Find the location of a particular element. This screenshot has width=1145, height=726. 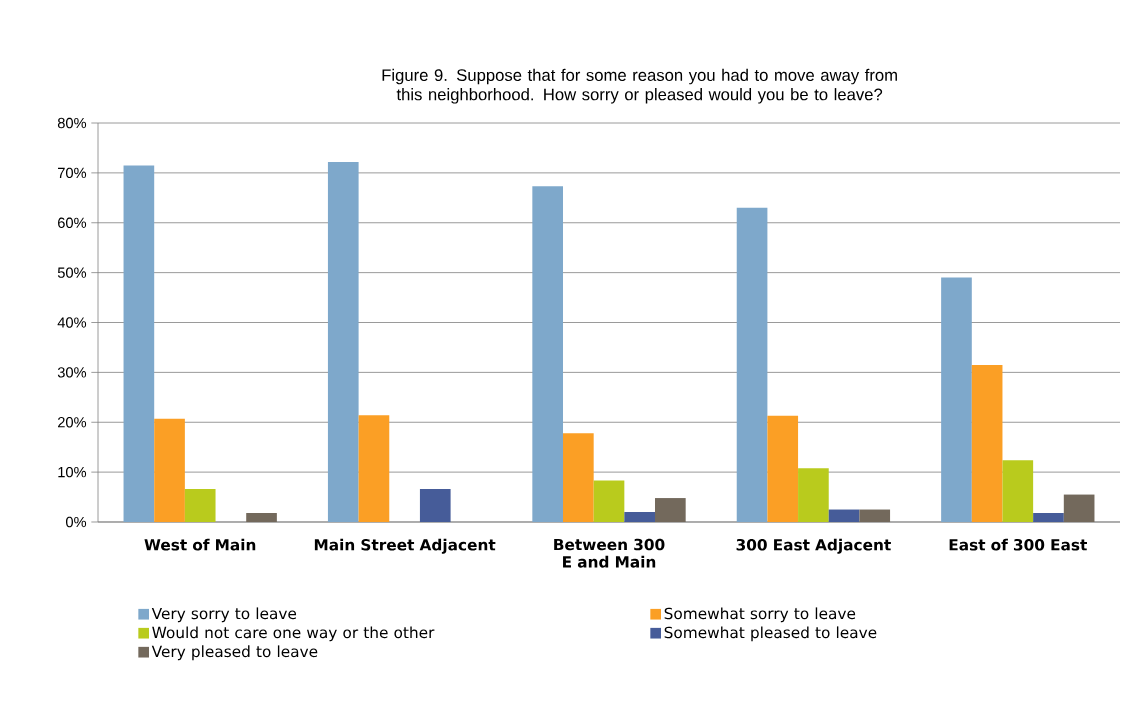

x-tick-label: Main Street Adjacent is located at coordinates (405, 546).